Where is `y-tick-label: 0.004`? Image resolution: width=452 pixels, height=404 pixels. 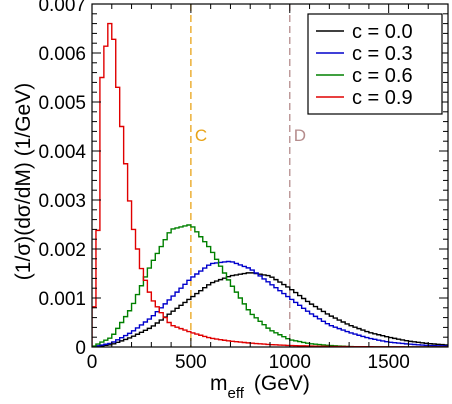
y-tick-label: 0.004 is located at coordinates (62, 152).